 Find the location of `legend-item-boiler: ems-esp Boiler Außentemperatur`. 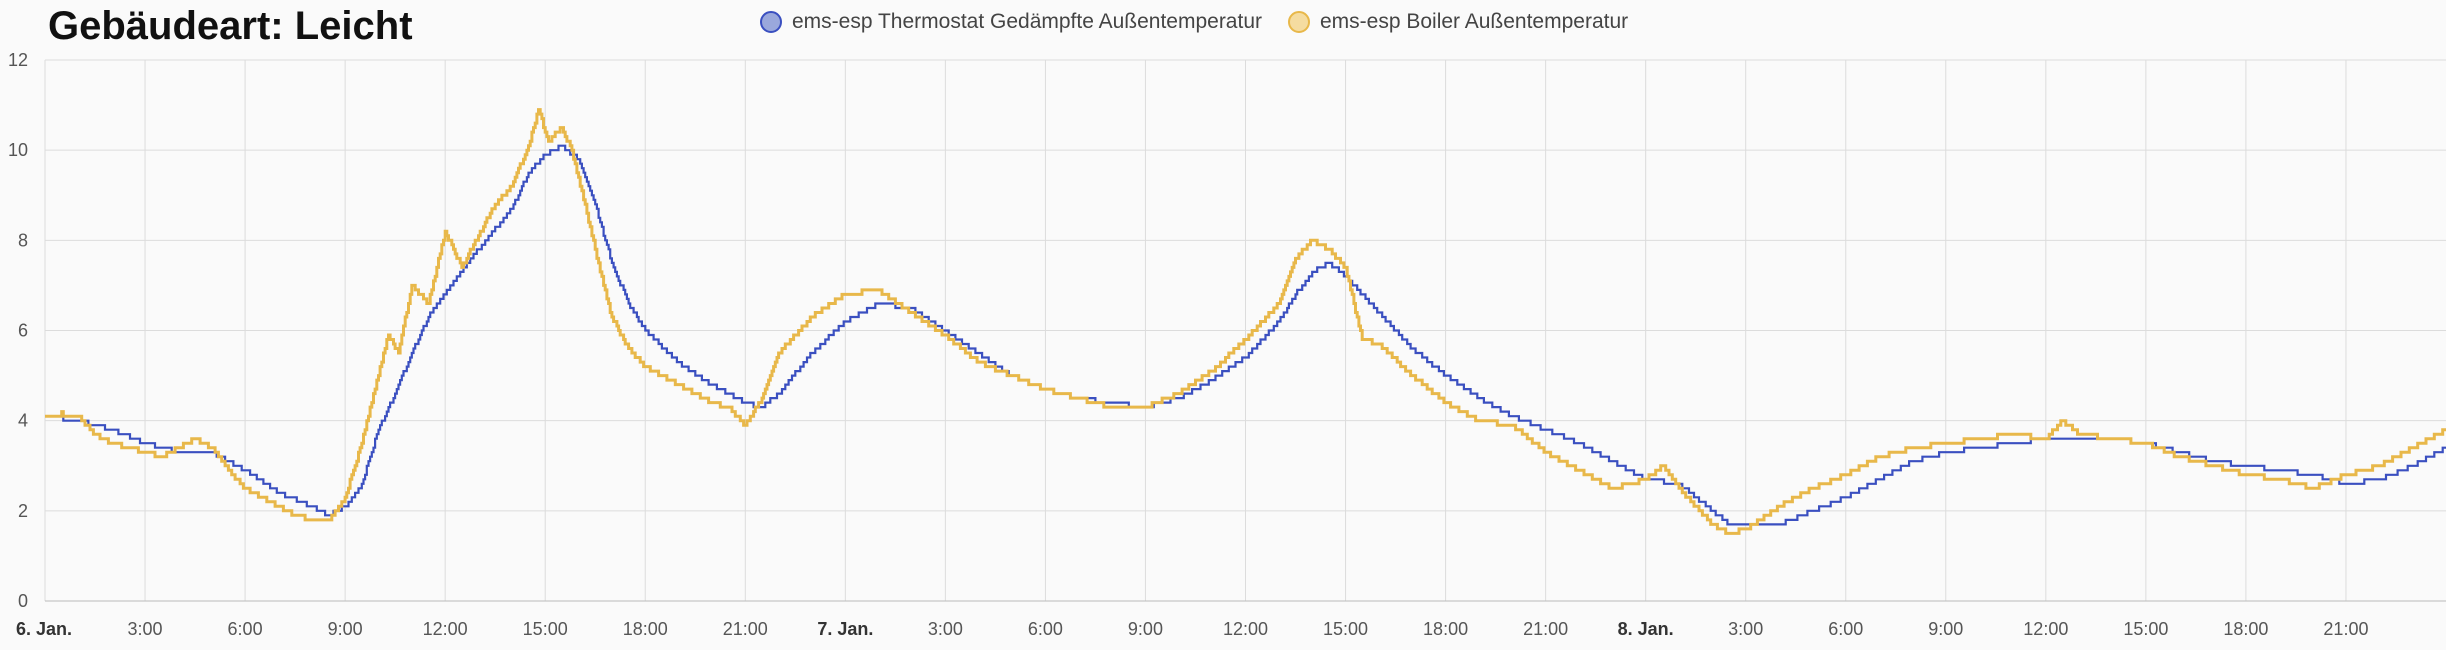

legend-item-boiler: ems-esp Boiler Außentemperatur is located at coordinates (1458, 22).